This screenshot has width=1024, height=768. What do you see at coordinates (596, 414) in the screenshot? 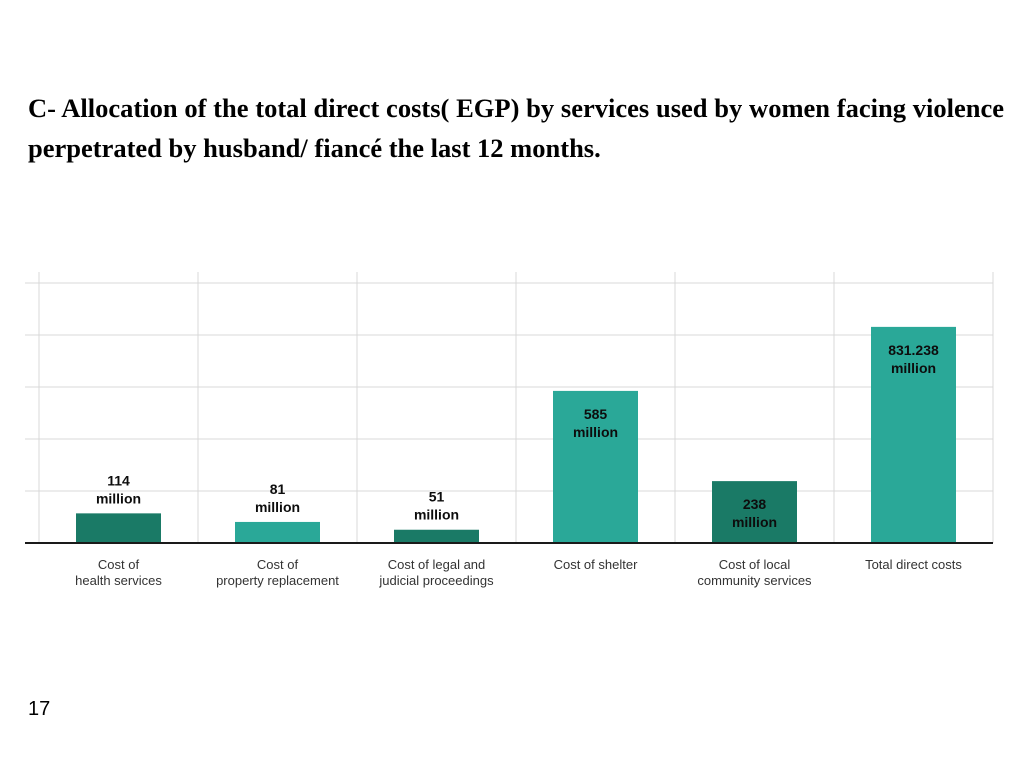
I see `data-label: 585` at bounding box center [596, 414].